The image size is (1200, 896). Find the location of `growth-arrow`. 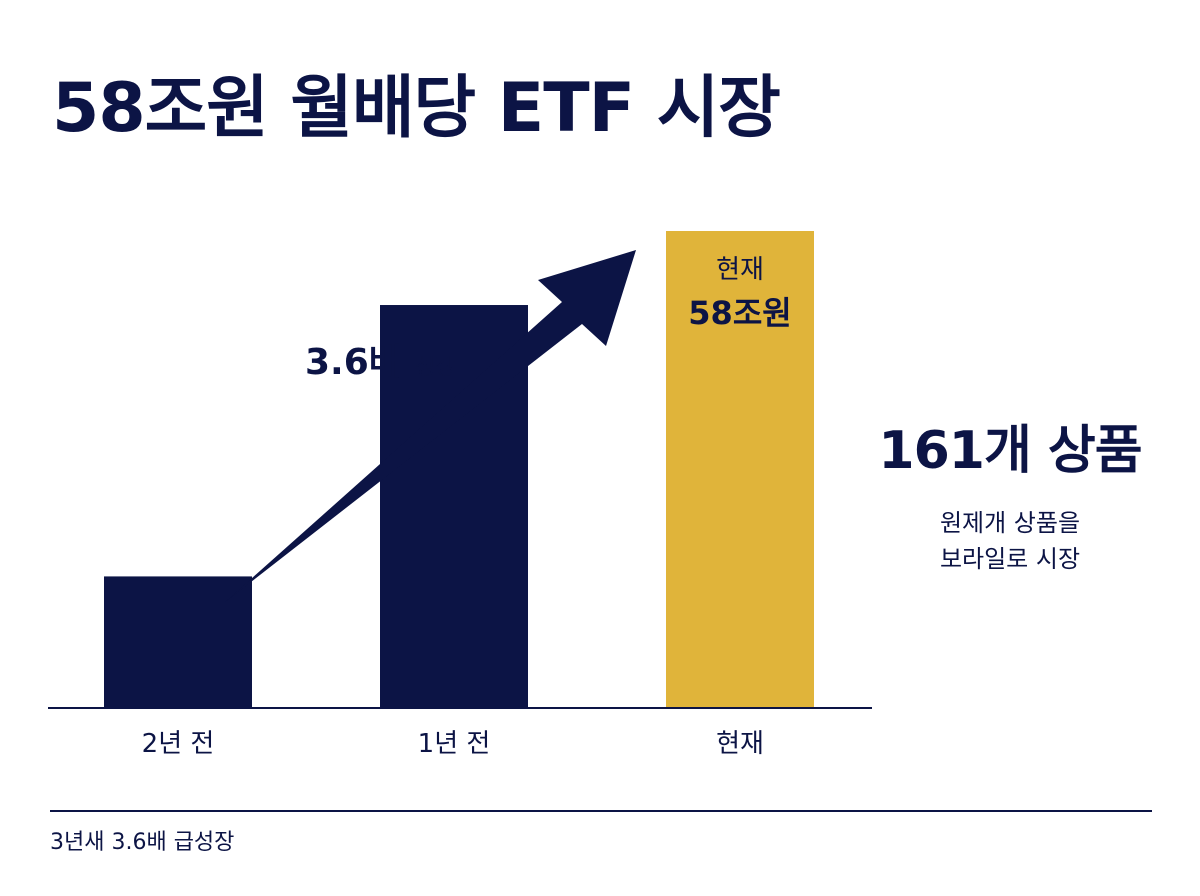

growth-arrow is located at coordinates (430, 426).